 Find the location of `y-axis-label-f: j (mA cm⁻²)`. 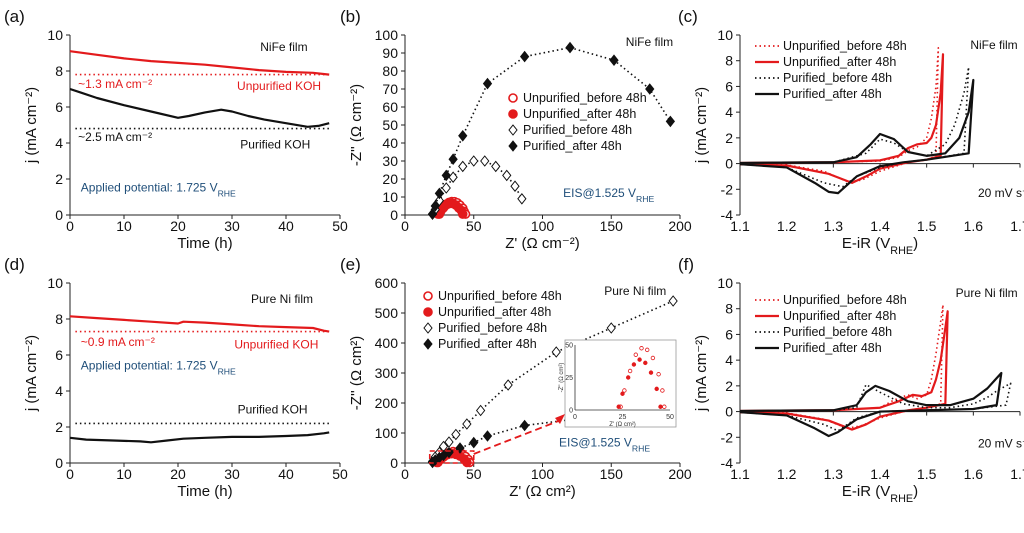

y-axis-label-f: j (mA cm⁻²) is located at coordinates (701, 373).